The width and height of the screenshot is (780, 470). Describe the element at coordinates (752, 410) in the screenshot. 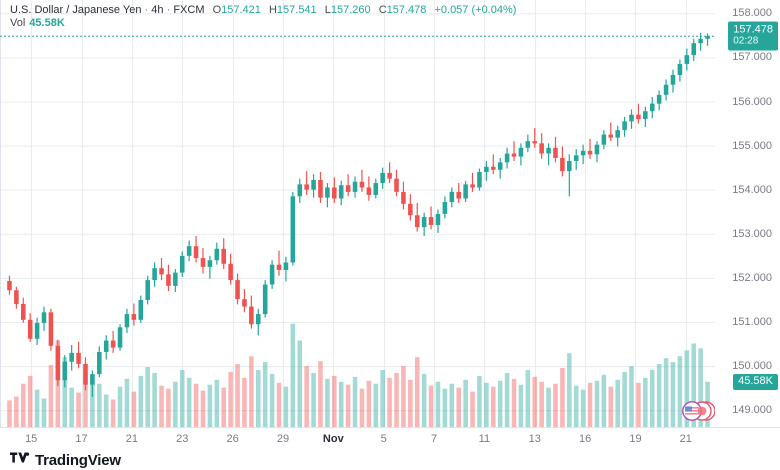

I see `price-tick: 149.000` at that location.